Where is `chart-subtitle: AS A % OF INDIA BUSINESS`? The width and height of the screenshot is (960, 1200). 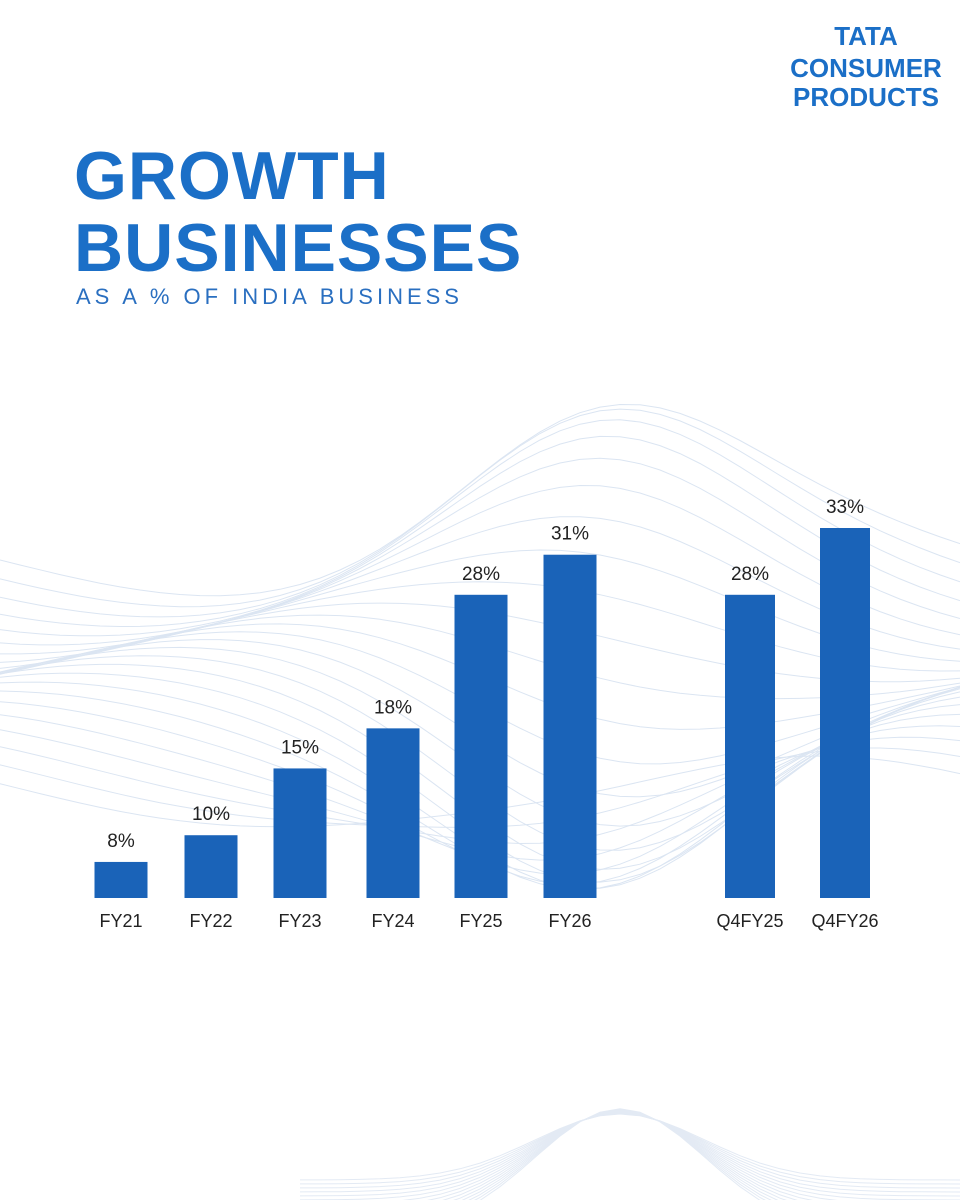 chart-subtitle: AS A % OF INDIA BUSINESS is located at coordinates (269, 296).